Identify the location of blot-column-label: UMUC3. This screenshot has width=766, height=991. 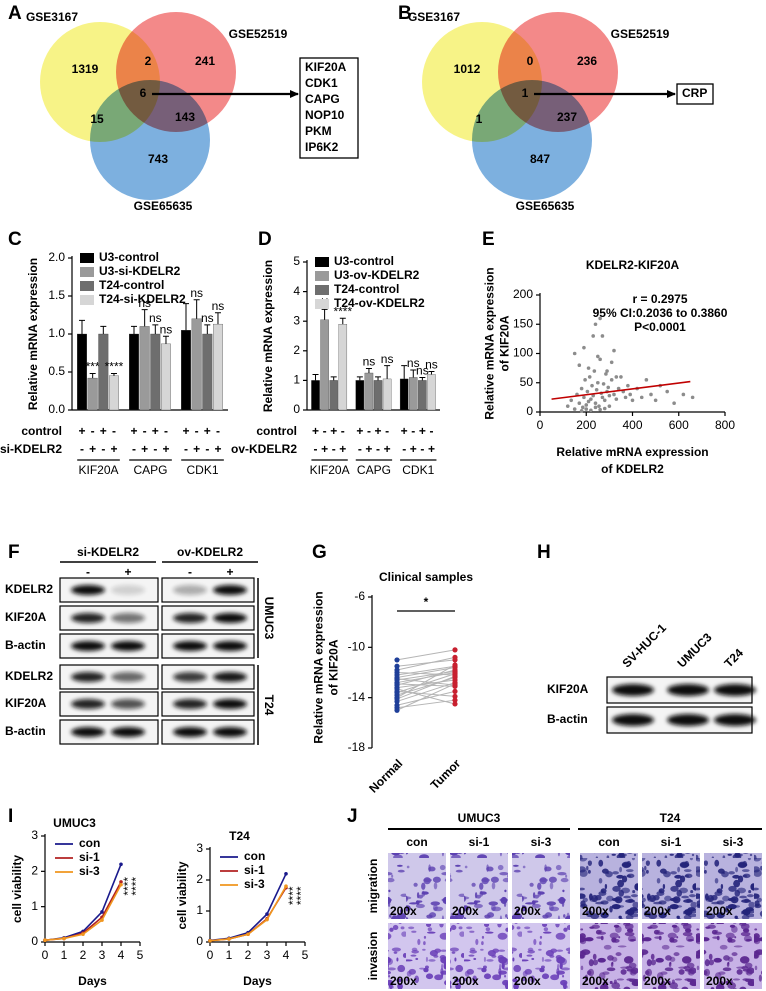
(694, 650).